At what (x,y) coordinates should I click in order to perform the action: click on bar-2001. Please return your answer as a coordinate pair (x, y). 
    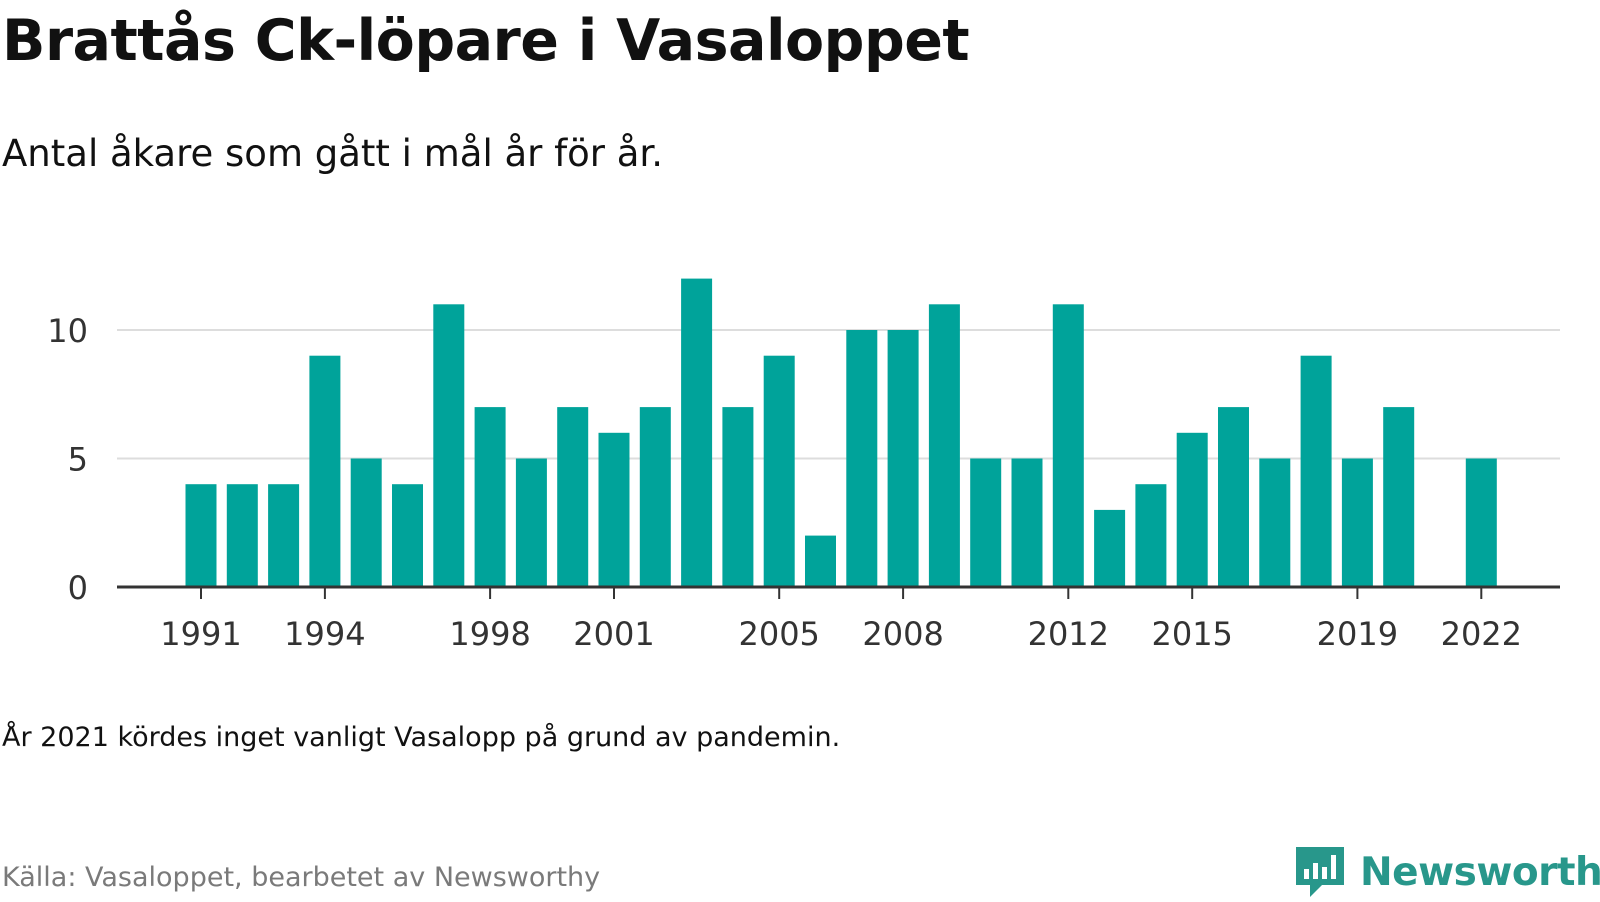
    Looking at the image, I should click on (614, 509).